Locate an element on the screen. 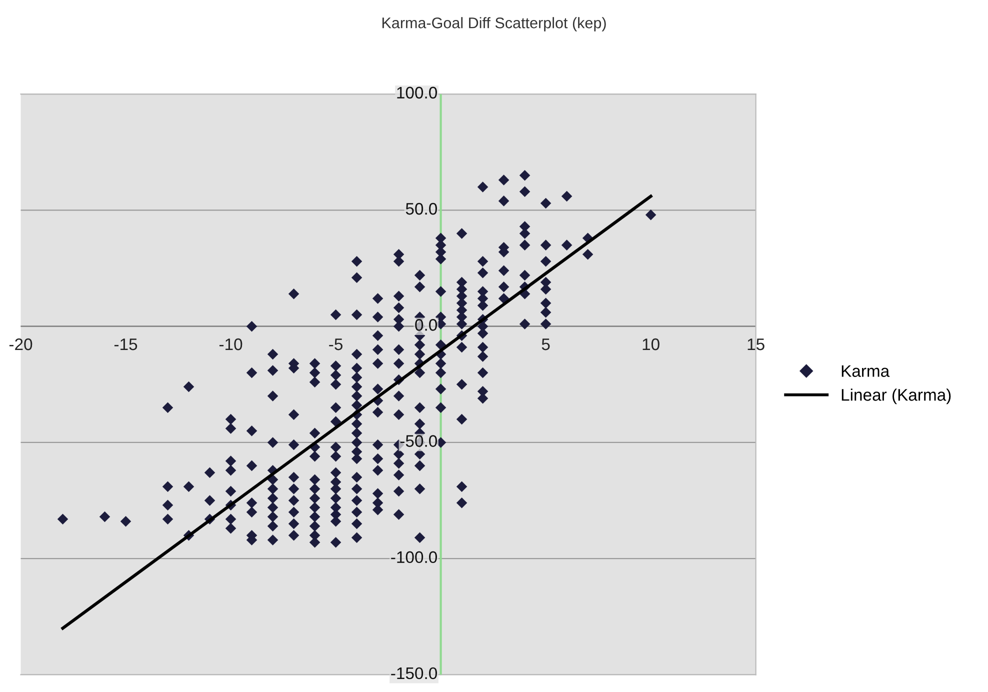 This screenshot has width=988, height=692. y-tick-label: -50.0 is located at coordinates (418, 441).